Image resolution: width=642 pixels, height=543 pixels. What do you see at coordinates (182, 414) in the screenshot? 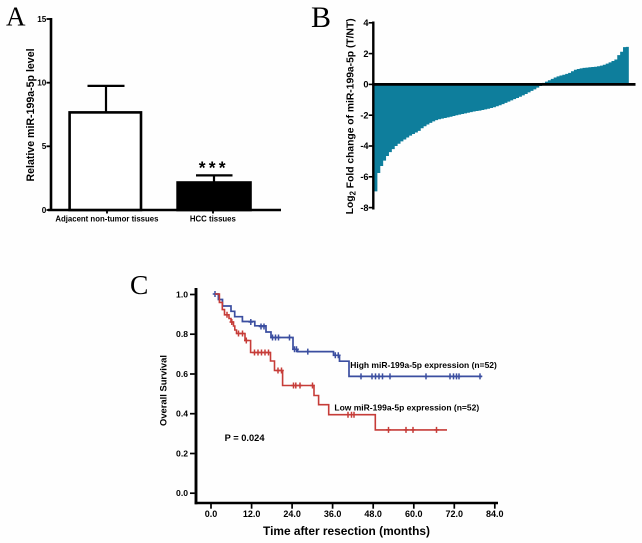
I see `svg-text: 0.4` at bounding box center [182, 414].